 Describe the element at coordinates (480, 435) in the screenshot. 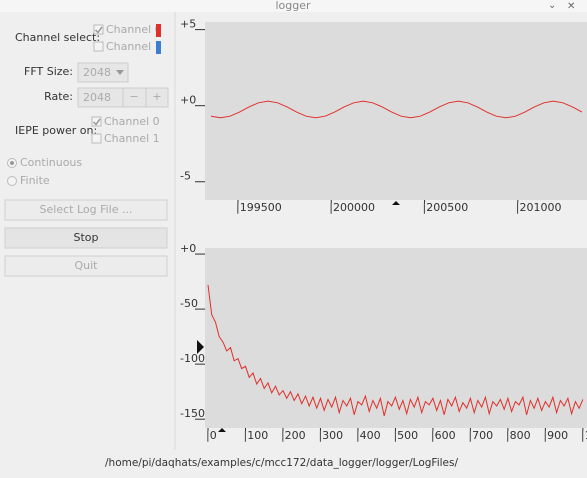

I see `x-tick-label: |700` at that location.